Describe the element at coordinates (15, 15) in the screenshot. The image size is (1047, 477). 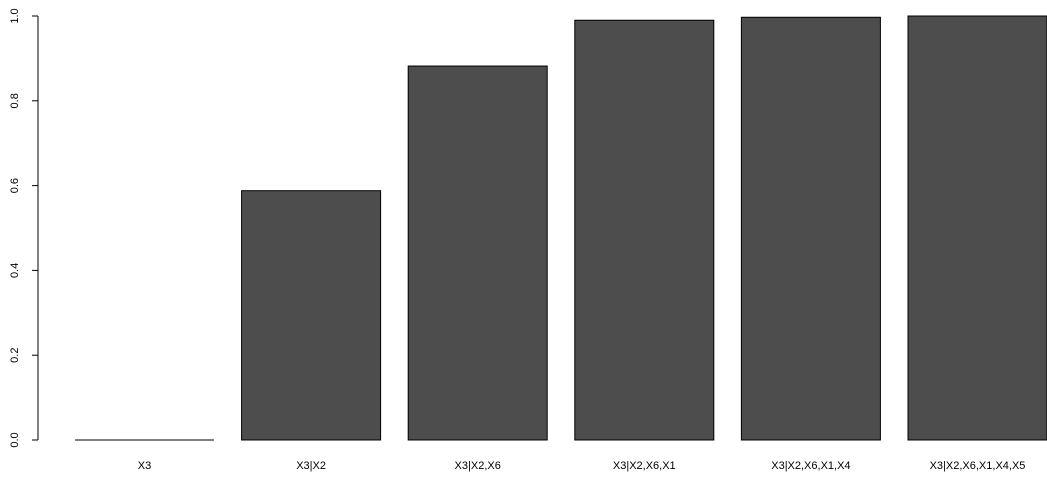
I see `y-tick-label: 1.0` at that location.